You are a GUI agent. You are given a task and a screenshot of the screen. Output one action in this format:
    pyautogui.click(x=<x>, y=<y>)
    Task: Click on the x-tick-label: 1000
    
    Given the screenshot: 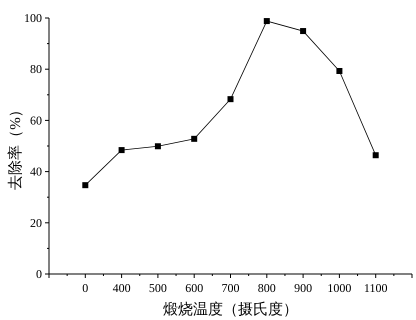 What is the action you would take?
    pyautogui.click(x=339, y=288)
    